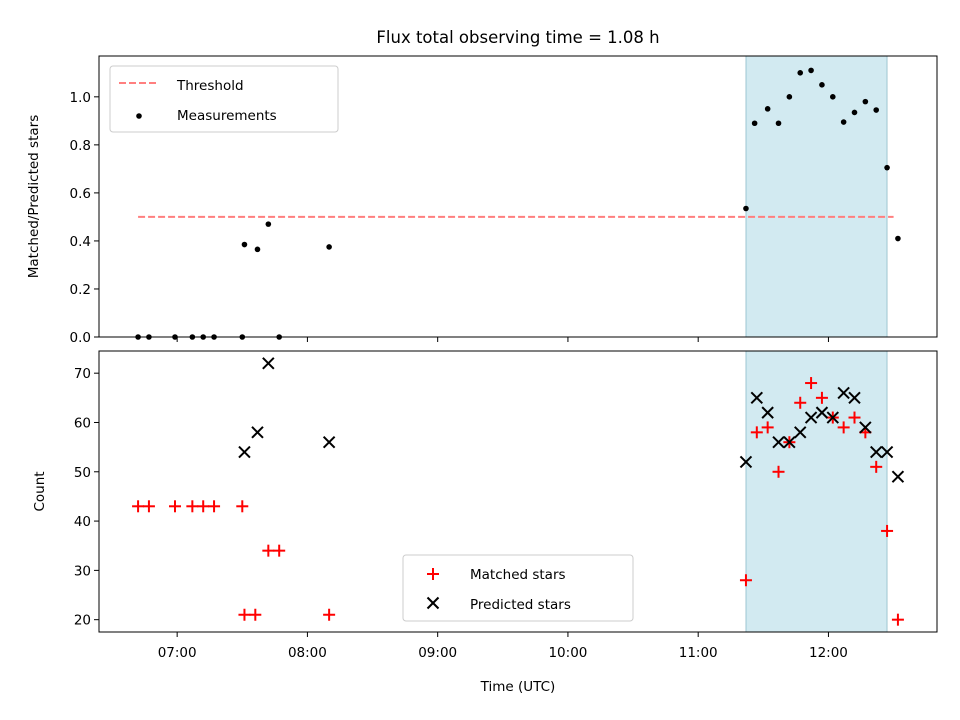 This screenshot has width=960, height=720. Describe the element at coordinates (210, 86) in the screenshot. I see `legend-threshold-label: Threshold` at that location.